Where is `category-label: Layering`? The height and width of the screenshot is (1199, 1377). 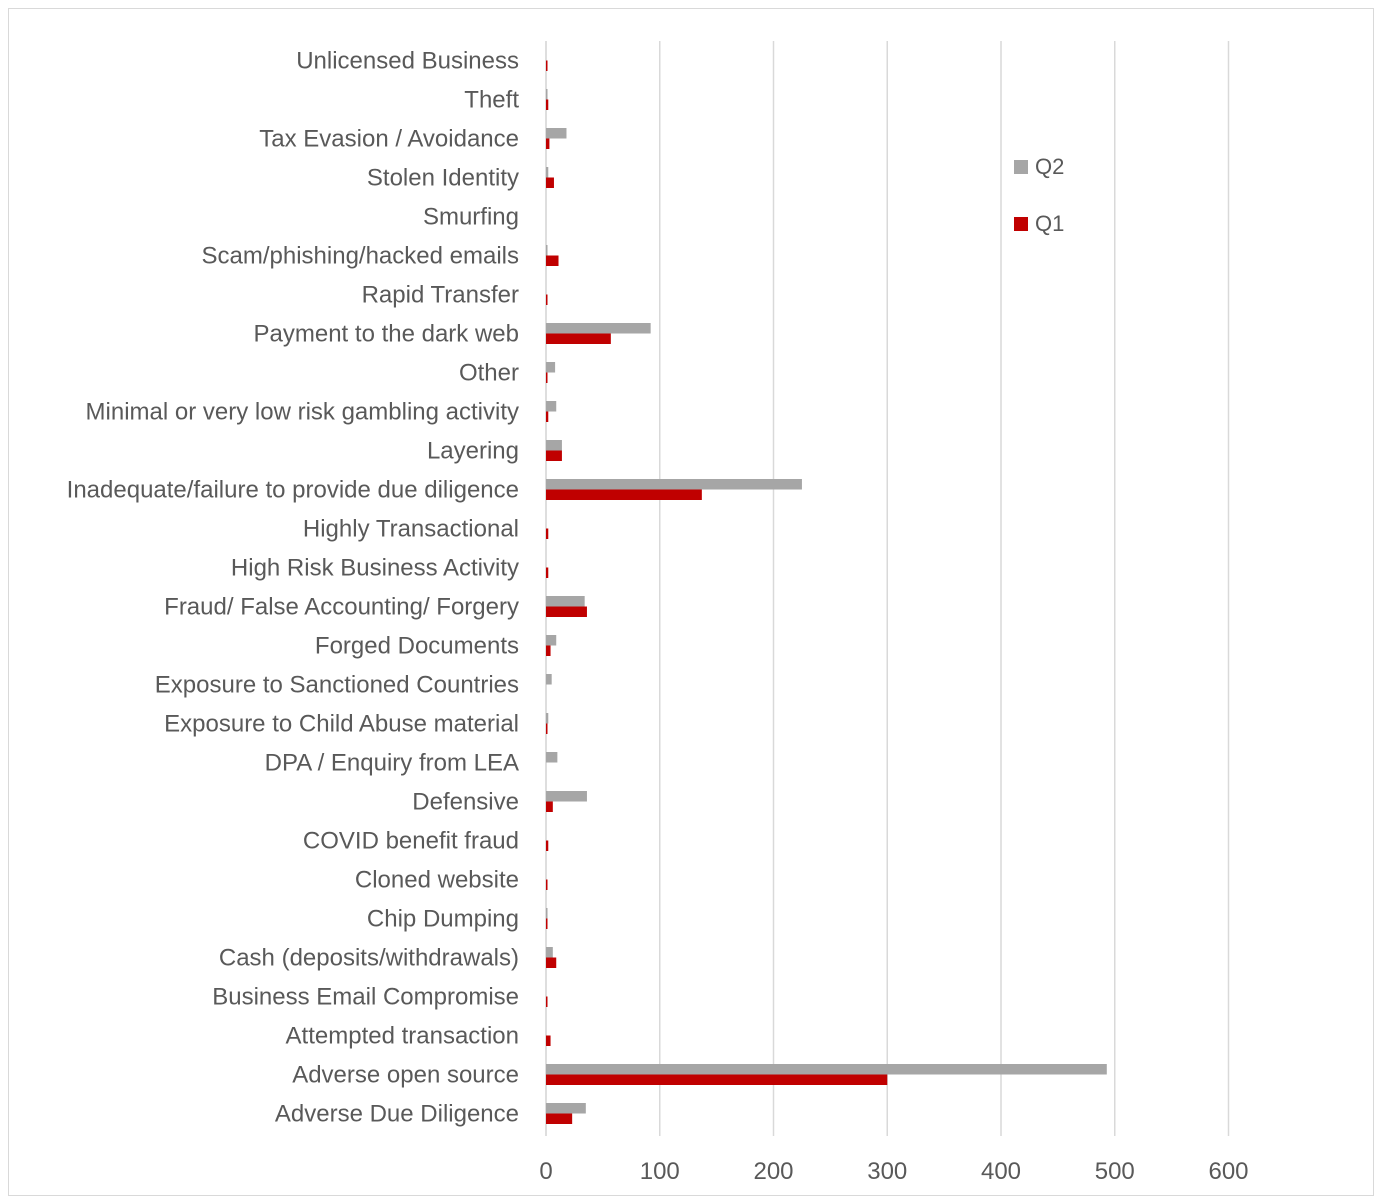 category-label: Layering is located at coordinates (473, 451).